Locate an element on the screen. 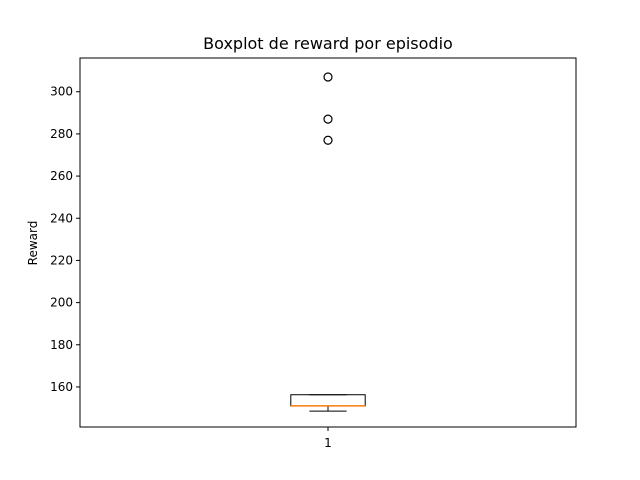 The width and height of the screenshot is (640, 480). y-tick-label: 280 is located at coordinates (61, 134).